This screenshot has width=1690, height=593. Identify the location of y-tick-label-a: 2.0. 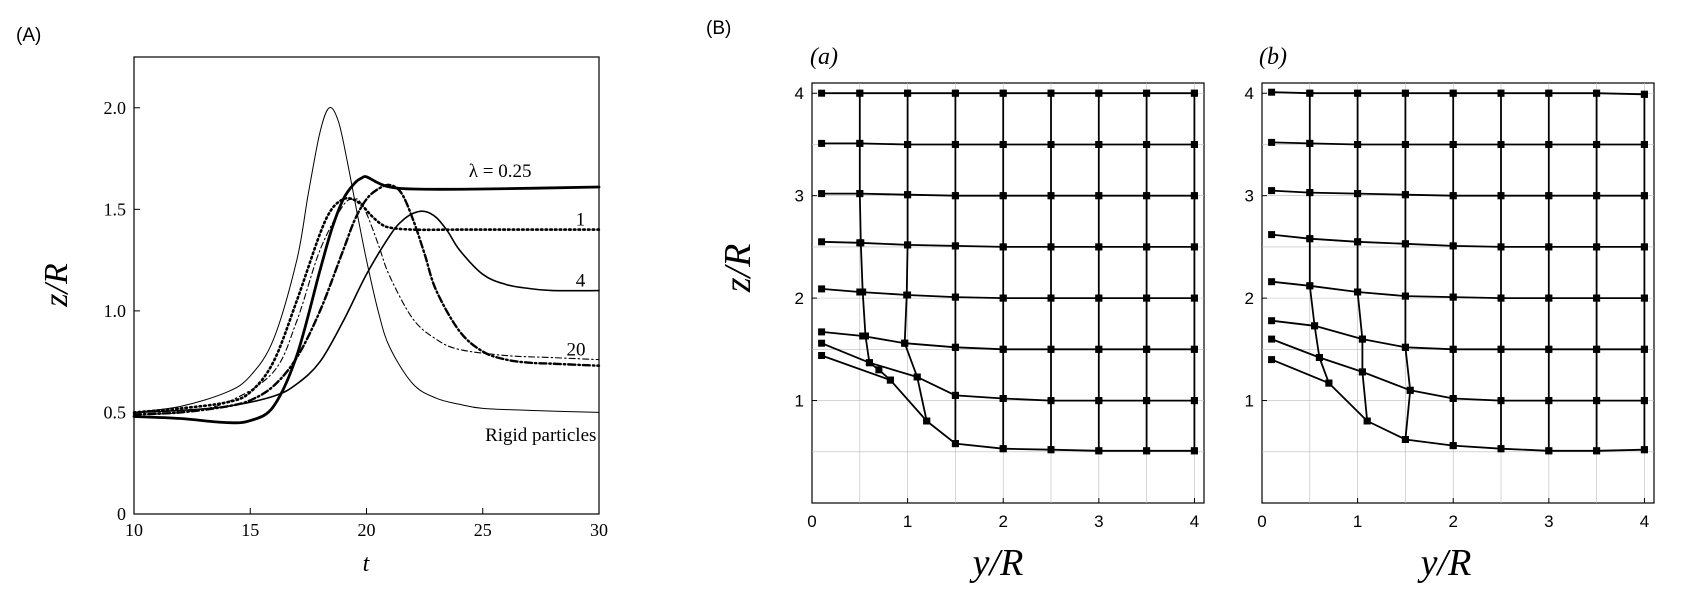
(115, 108).